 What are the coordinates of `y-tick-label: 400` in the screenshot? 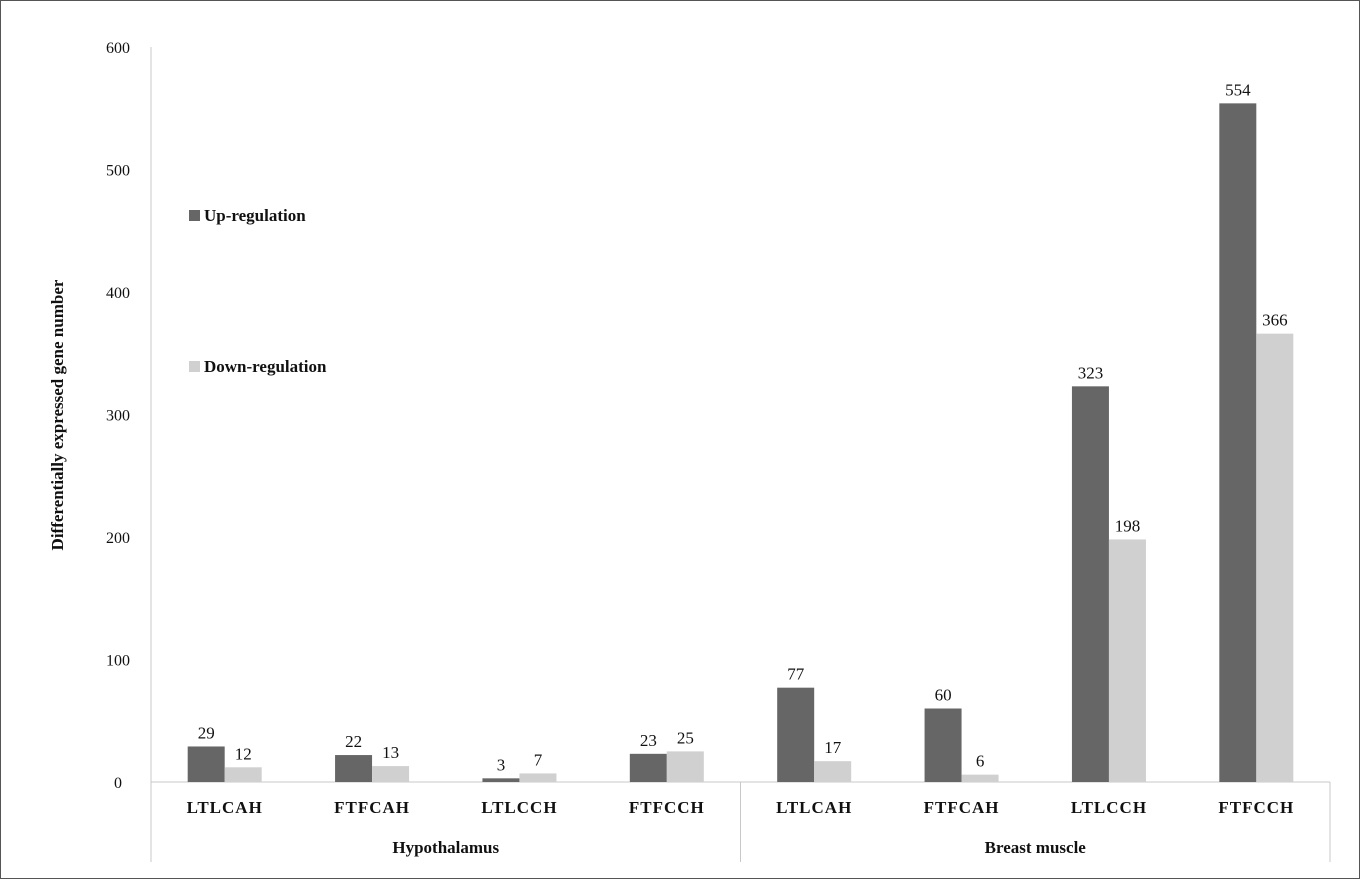 It's located at (118, 293).